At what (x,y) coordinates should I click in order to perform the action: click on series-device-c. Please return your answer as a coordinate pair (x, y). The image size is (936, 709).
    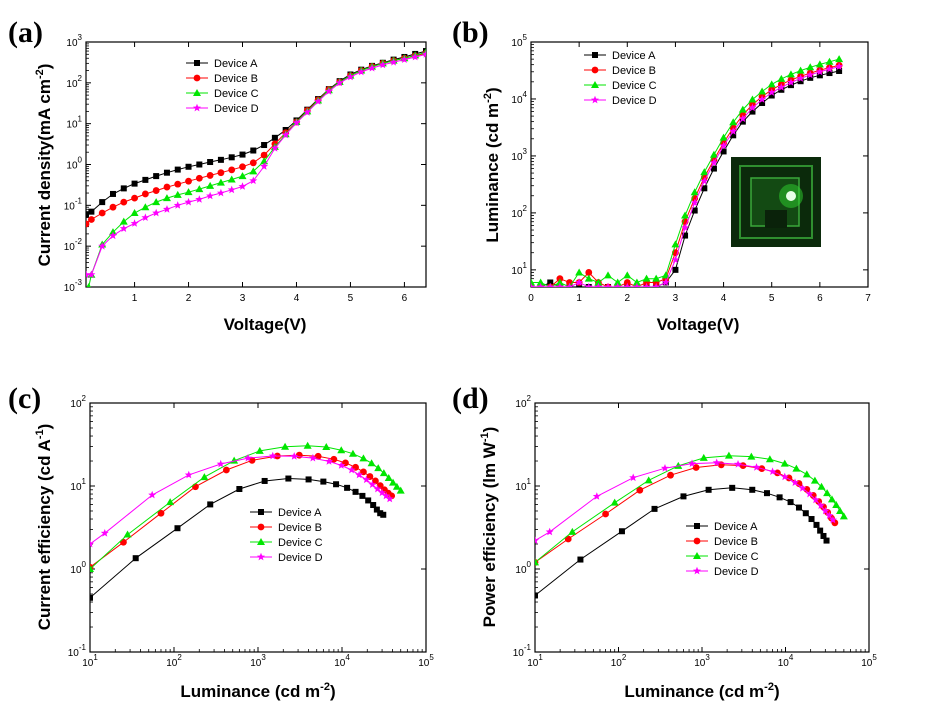
    Looking at the image, I should click on (687, 171).